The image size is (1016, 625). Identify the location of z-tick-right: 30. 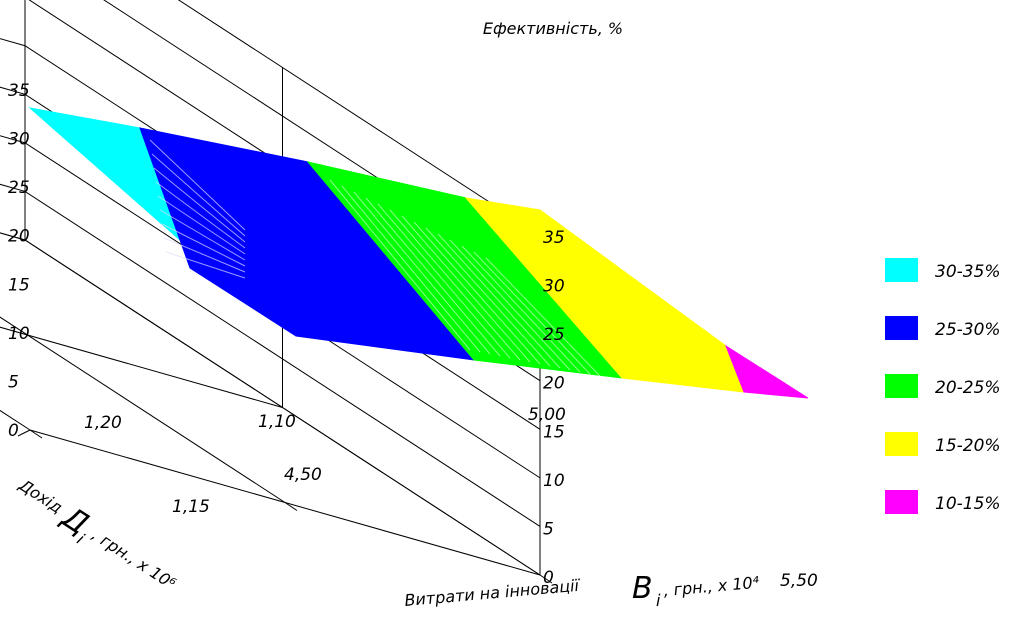
(554, 287).